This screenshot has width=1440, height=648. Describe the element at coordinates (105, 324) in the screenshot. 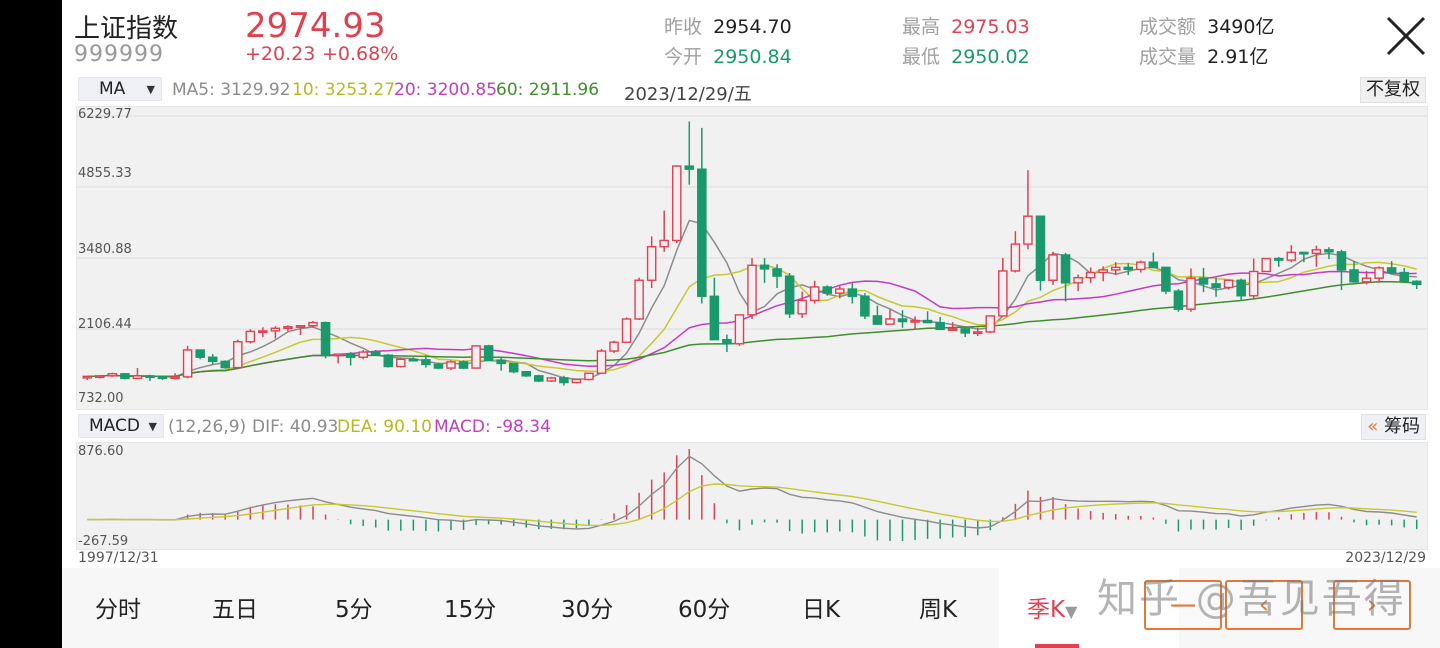

I see `y-tick-label: 2106.44` at that location.